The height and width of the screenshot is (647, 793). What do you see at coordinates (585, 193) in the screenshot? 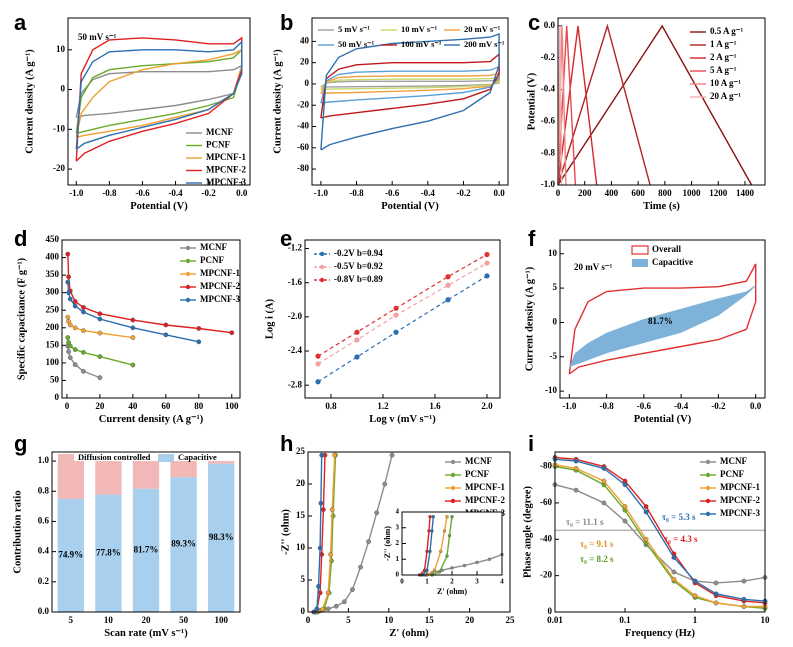
I see `x-tick-label: 200` at bounding box center [585, 193].